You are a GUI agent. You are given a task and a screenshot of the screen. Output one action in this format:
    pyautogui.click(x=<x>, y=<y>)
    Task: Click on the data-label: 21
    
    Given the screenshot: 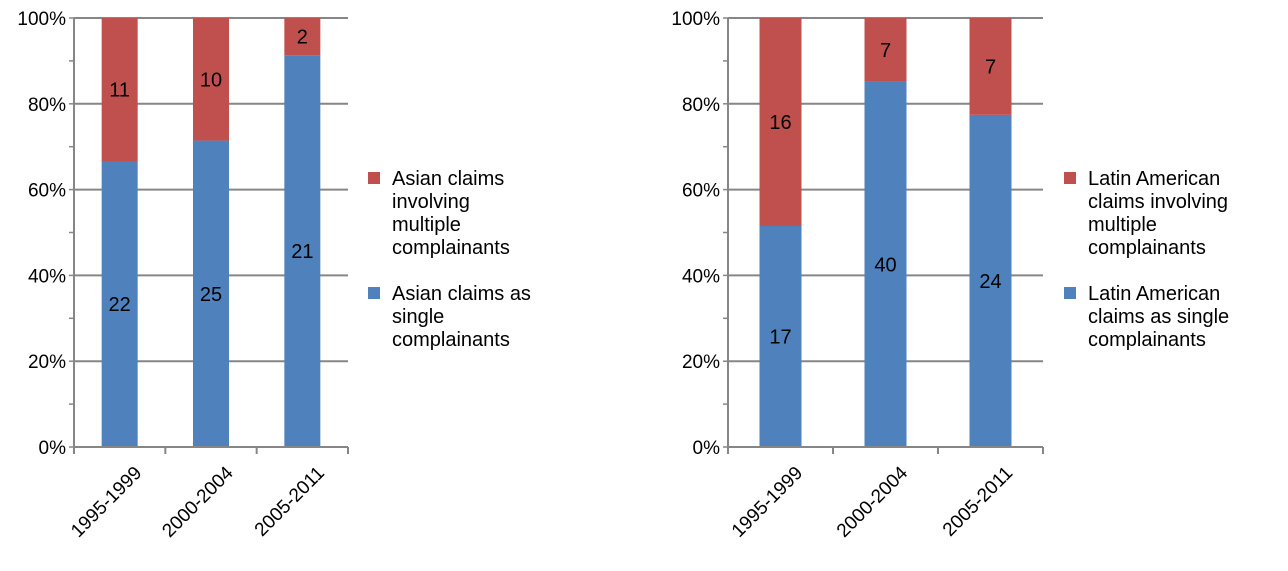 What is the action you would take?
    pyautogui.click(x=302, y=252)
    